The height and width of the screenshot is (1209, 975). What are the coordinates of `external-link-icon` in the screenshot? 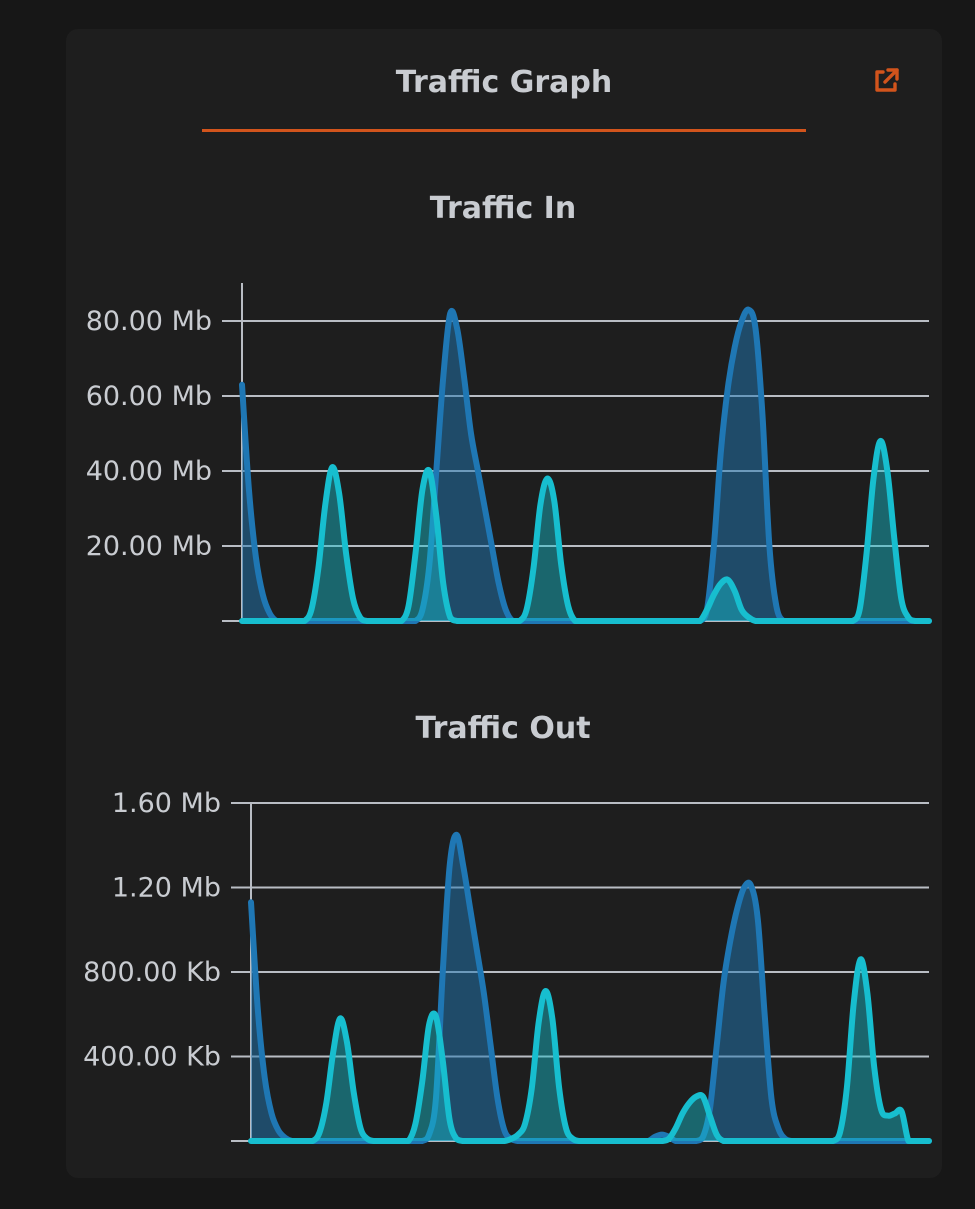 It's located at (886, 81).